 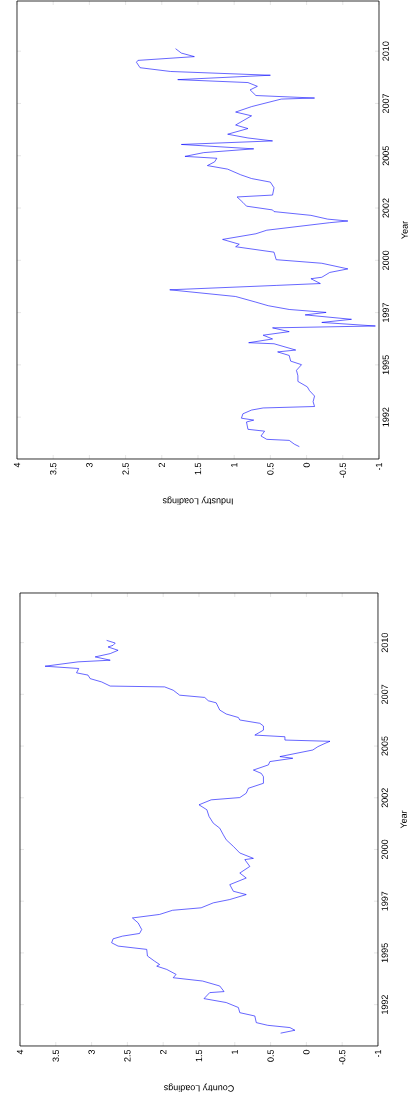 What do you see at coordinates (199, 1087) in the screenshot?
I see `x-axis-title: Country Loadings` at bounding box center [199, 1087].